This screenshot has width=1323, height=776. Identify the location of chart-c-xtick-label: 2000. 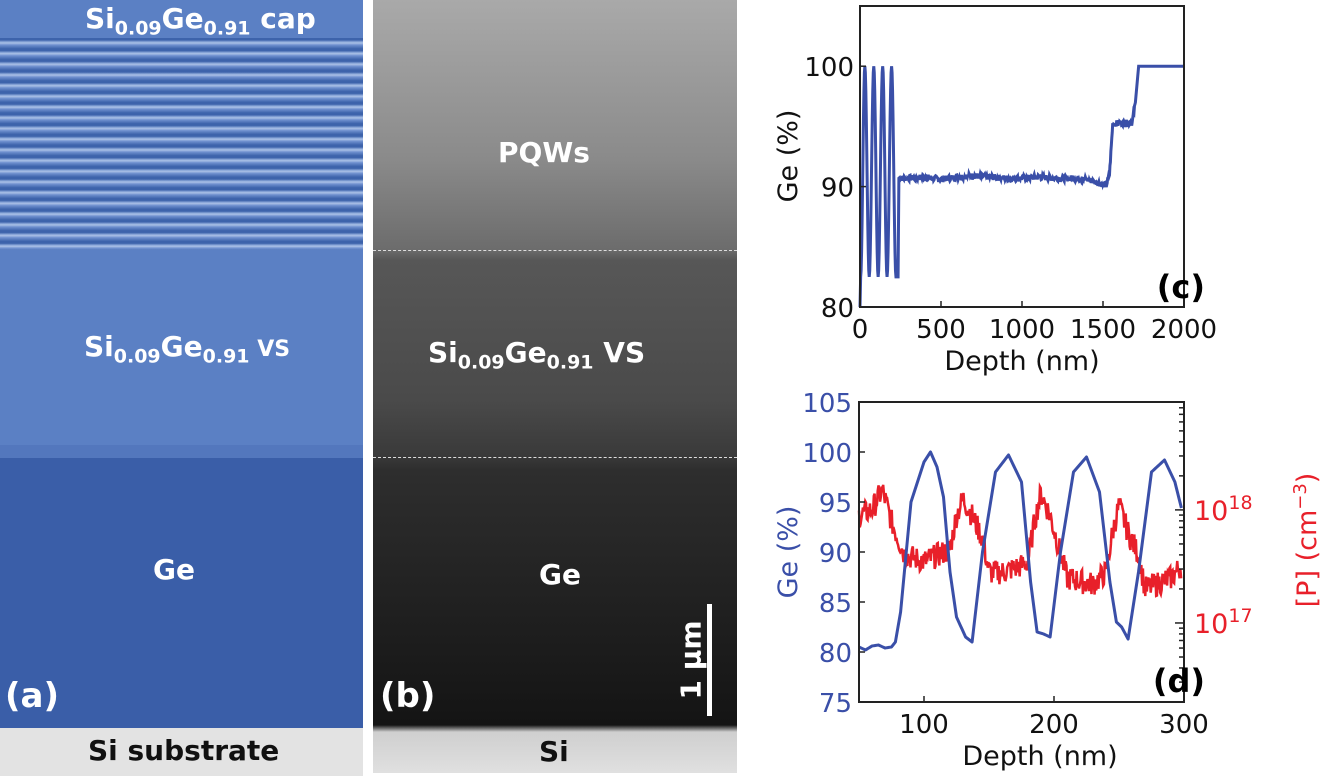
(1184, 330).